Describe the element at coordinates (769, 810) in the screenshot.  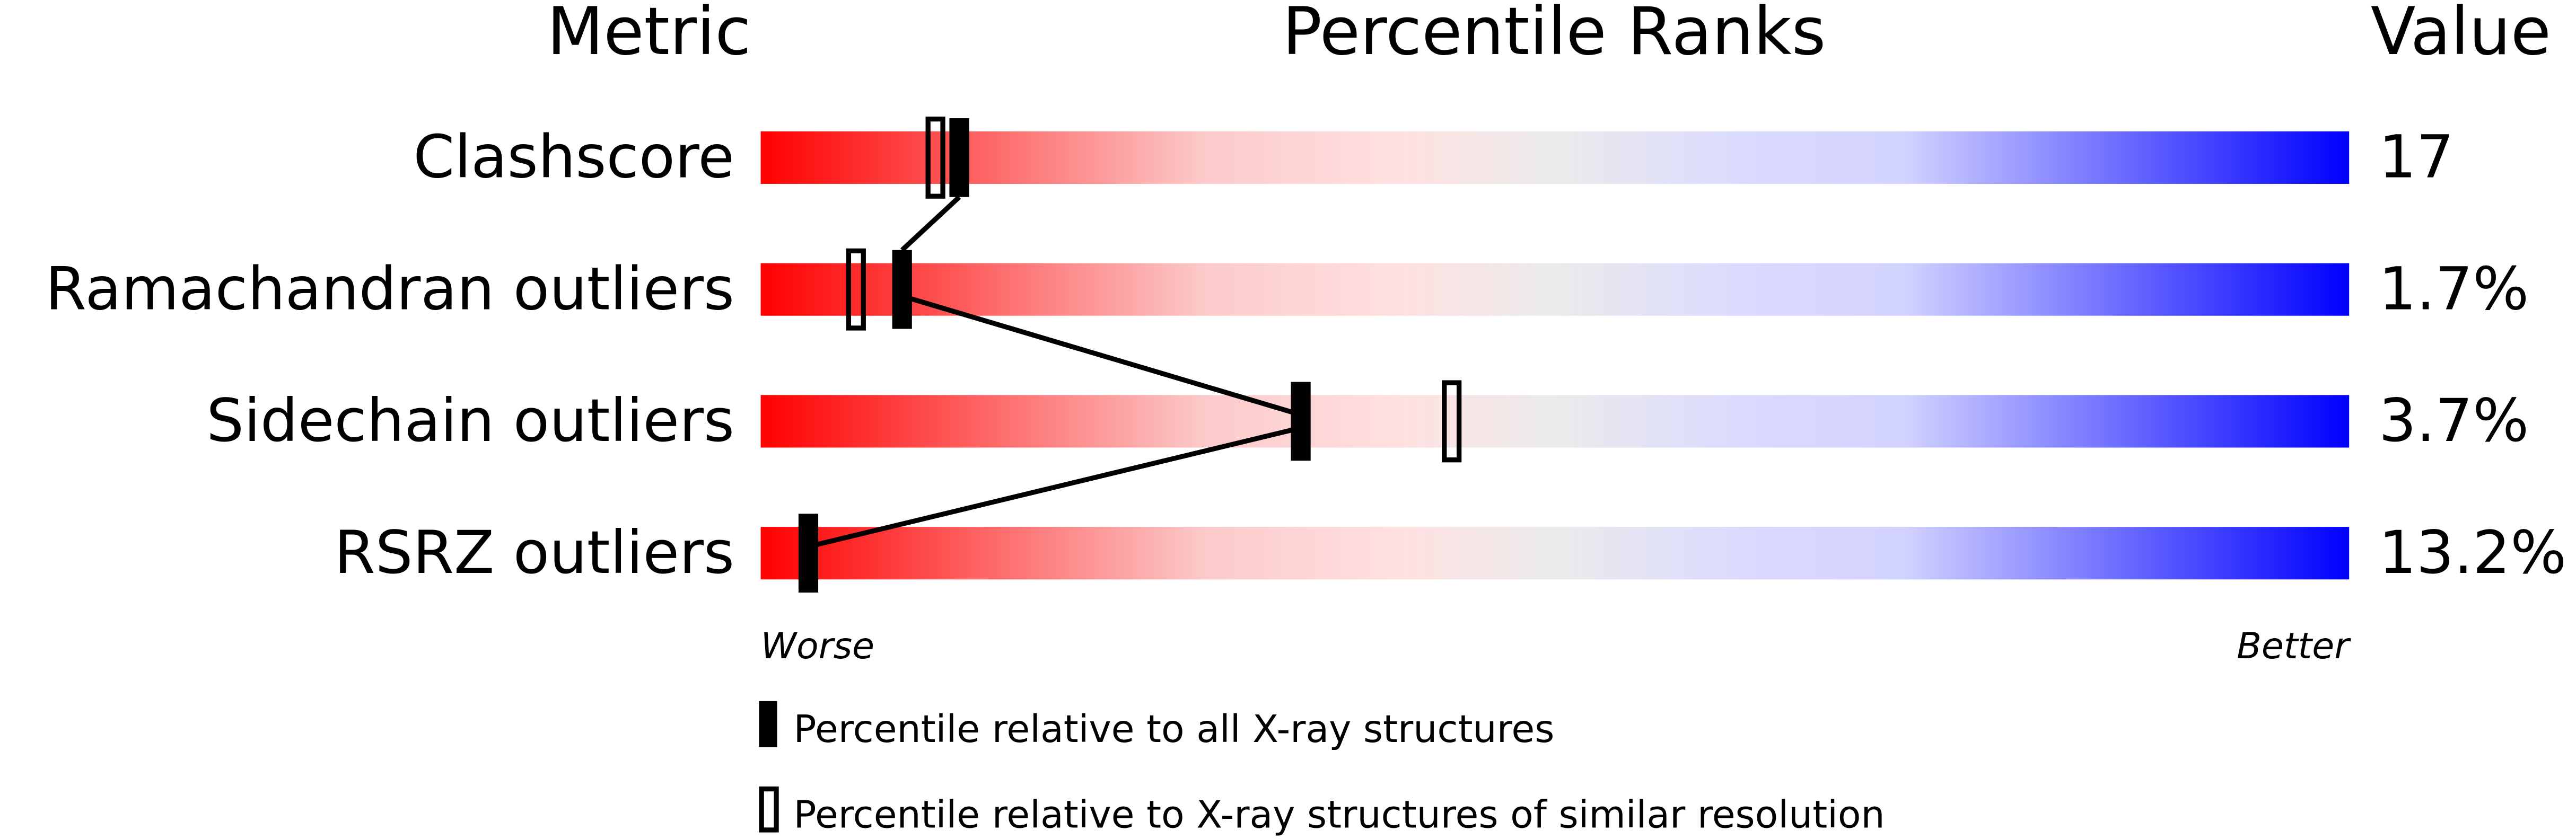
I see `legend-open-marker` at that location.